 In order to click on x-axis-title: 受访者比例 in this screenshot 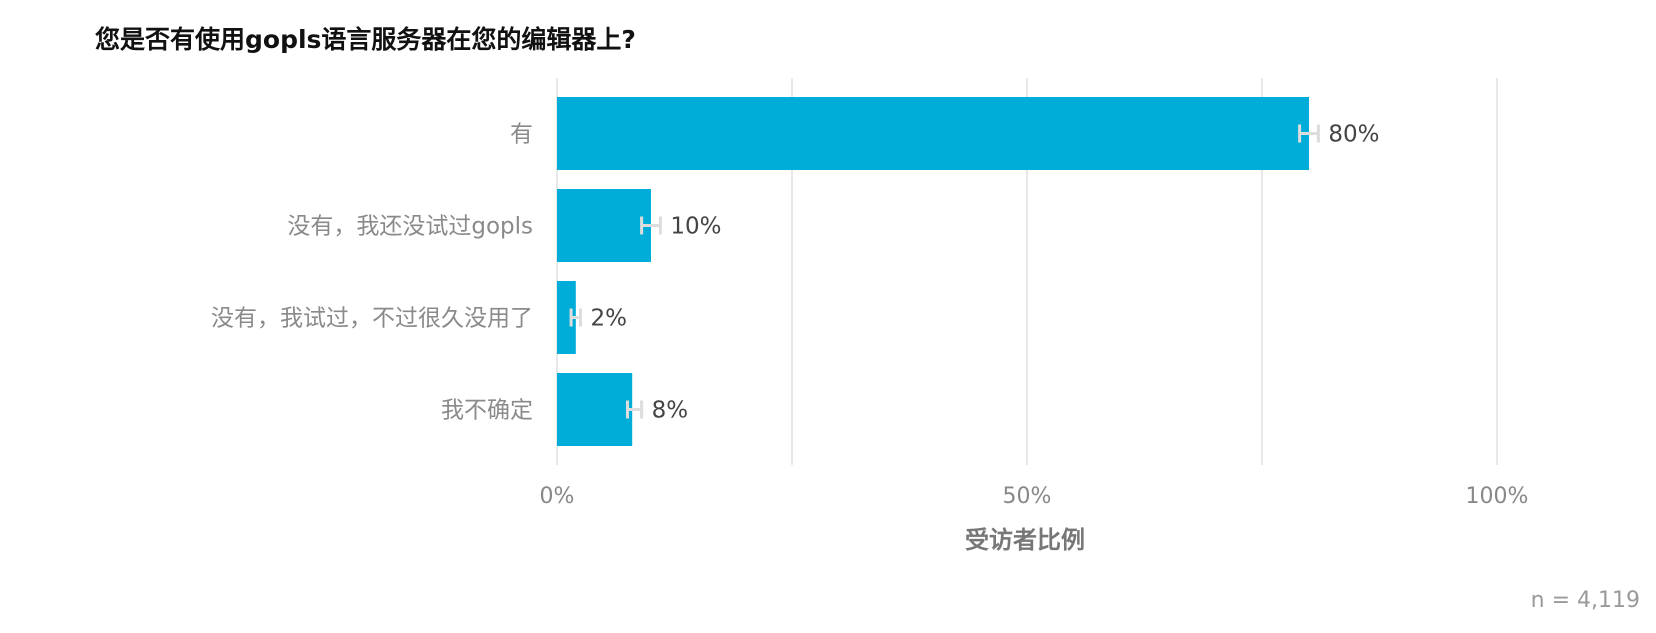, I will do `click(1025, 540)`.